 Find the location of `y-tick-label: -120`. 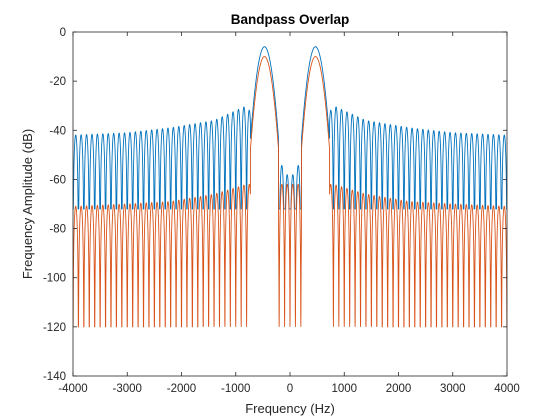

y-tick-label: -120 is located at coordinates (54, 328).